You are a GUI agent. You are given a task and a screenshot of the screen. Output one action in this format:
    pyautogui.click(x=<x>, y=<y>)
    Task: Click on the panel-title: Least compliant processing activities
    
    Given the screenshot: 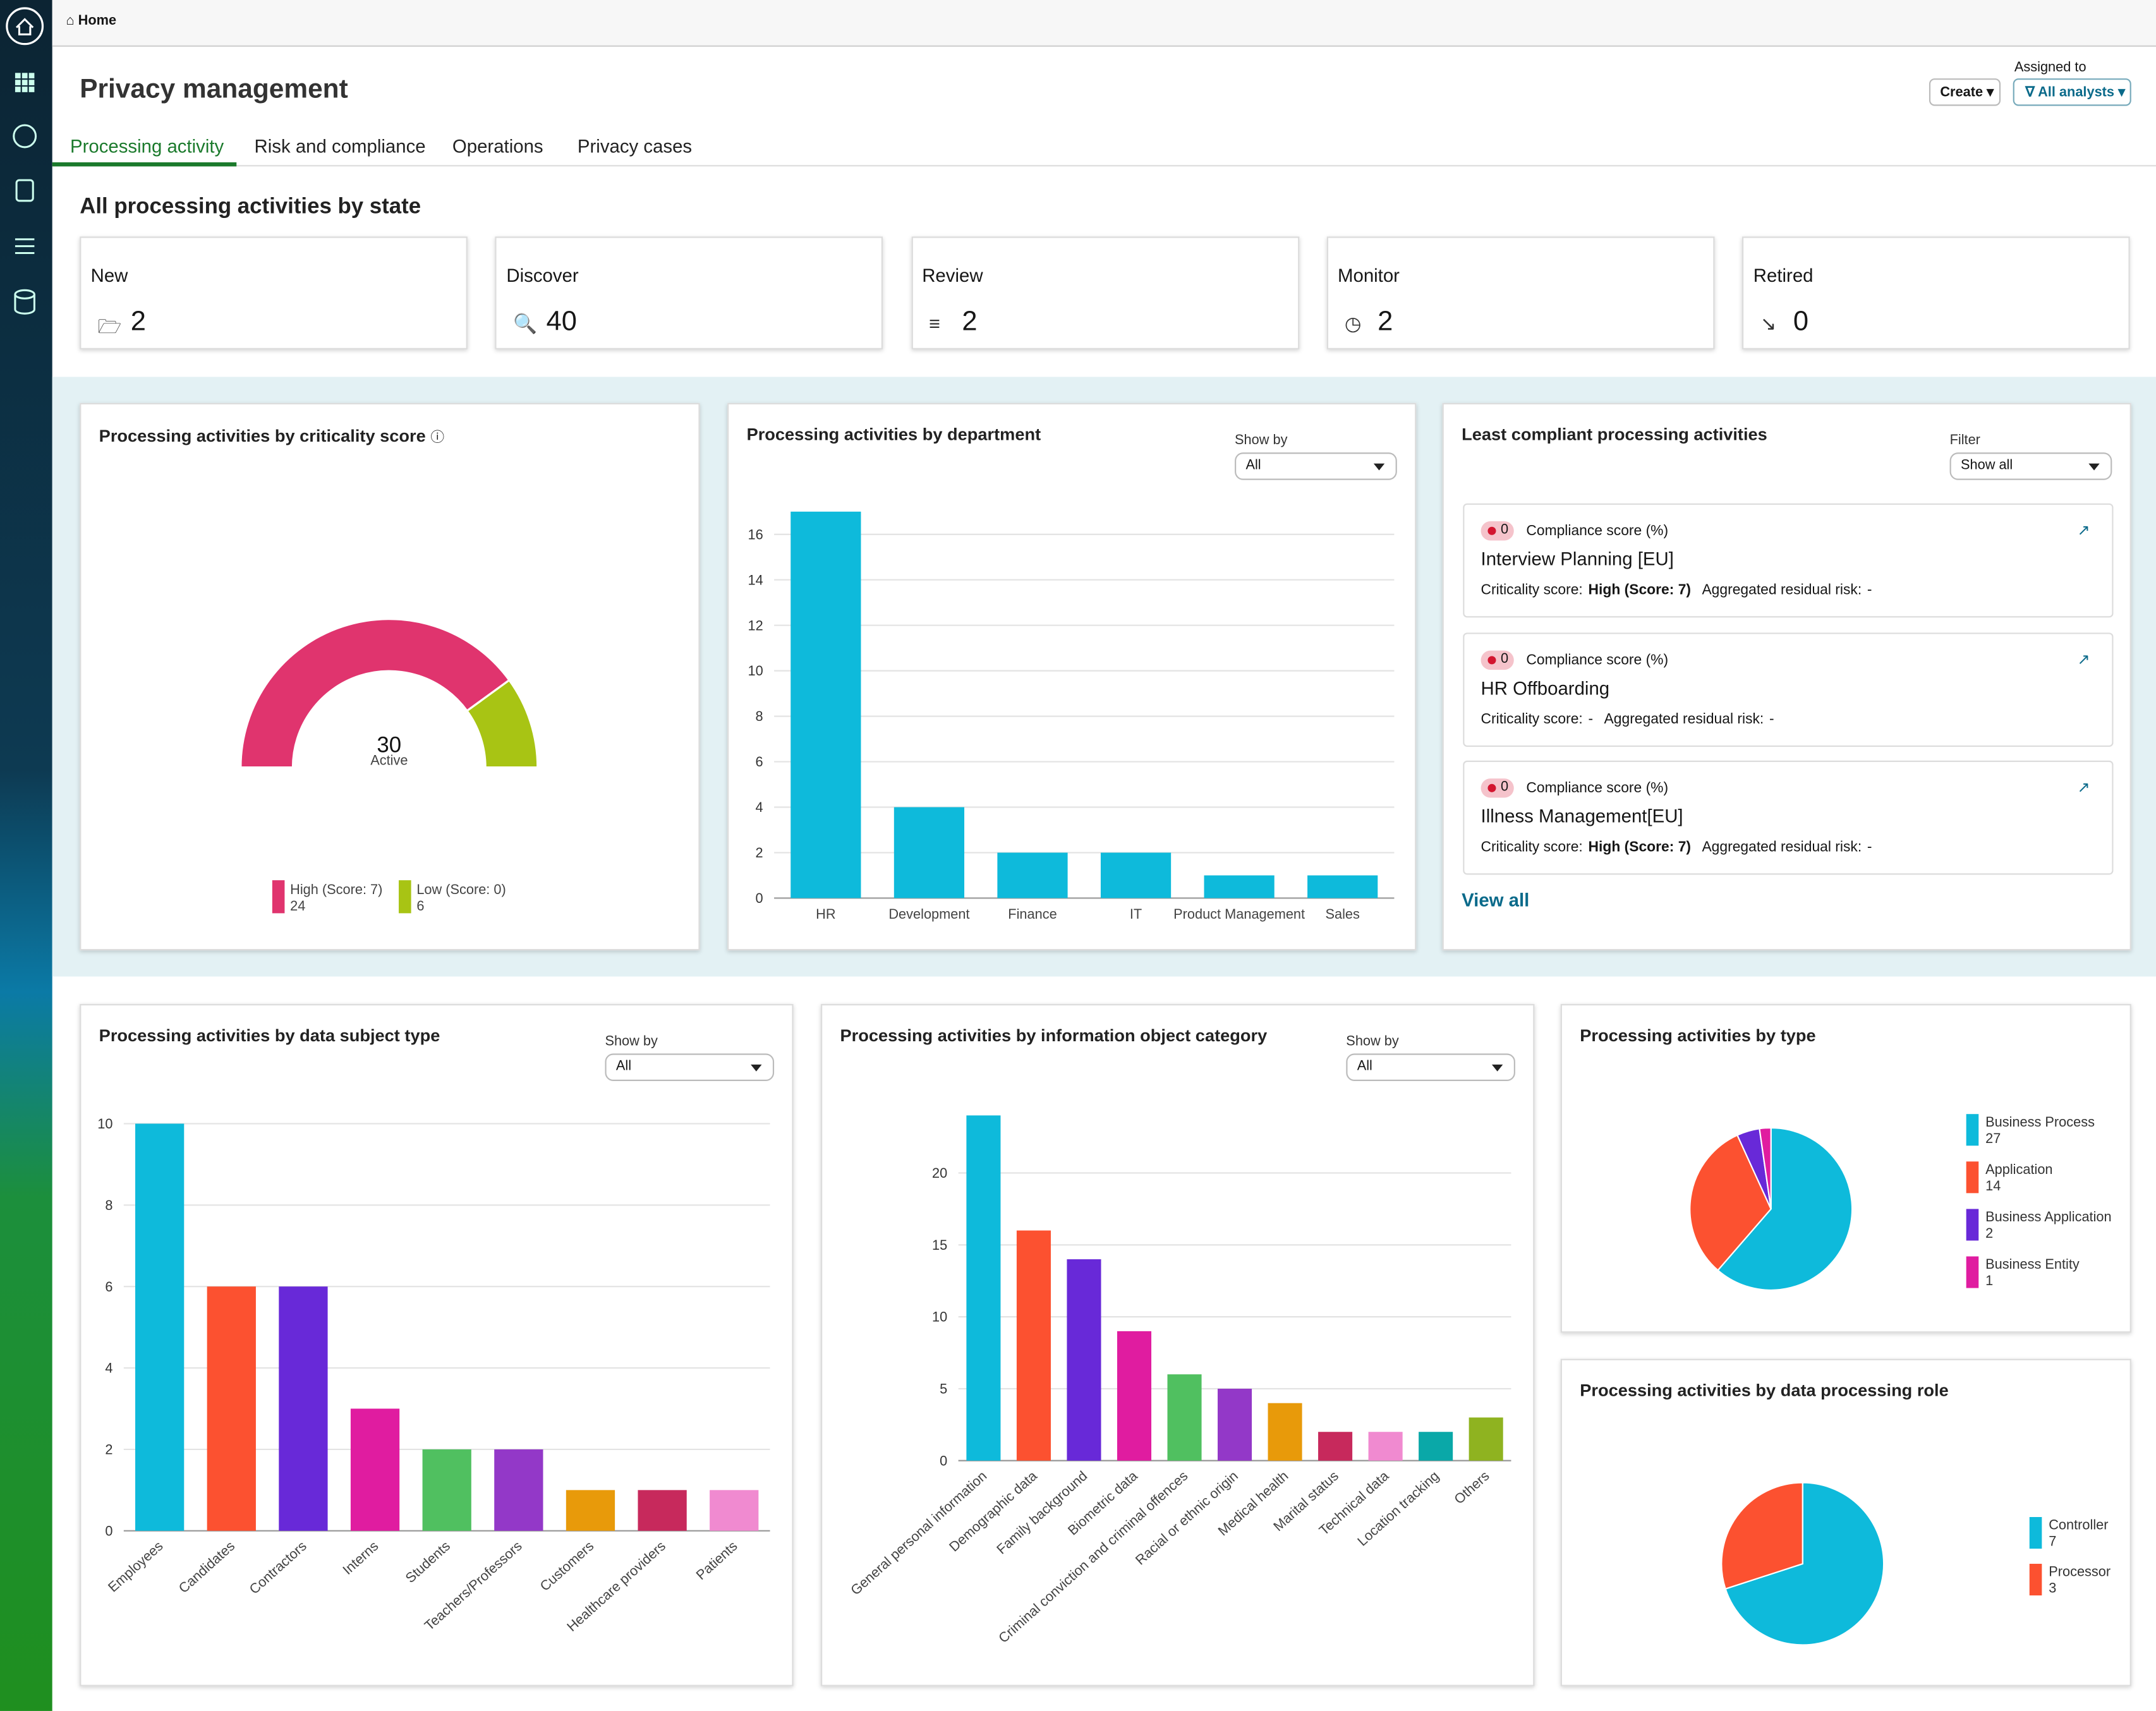 What is the action you would take?
    pyautogui.click(x=1614, y=435)
    